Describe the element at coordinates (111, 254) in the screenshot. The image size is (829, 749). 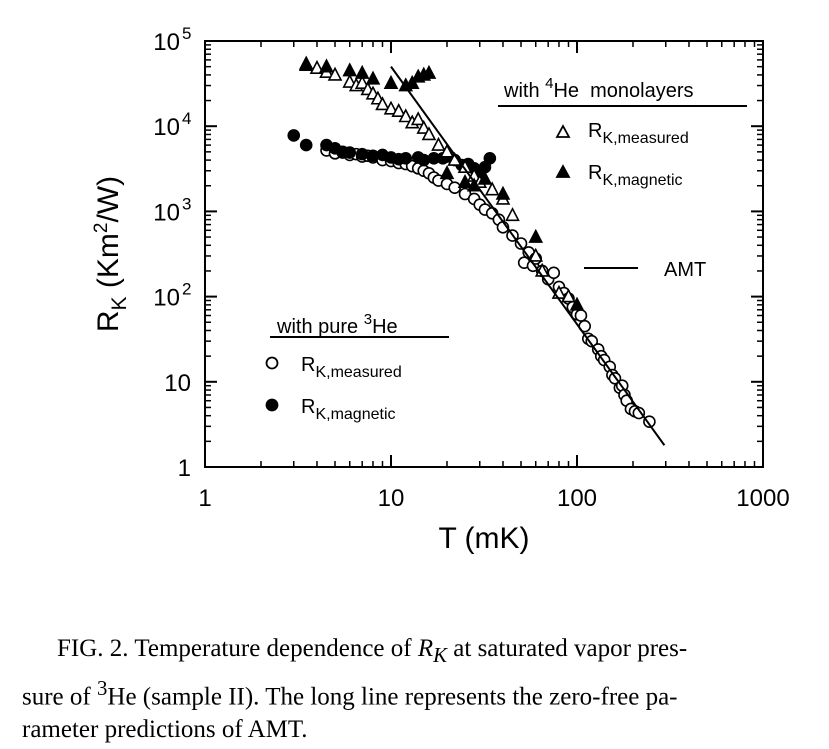
I see `y-axis-label: RK (Km2/W)` at that location.